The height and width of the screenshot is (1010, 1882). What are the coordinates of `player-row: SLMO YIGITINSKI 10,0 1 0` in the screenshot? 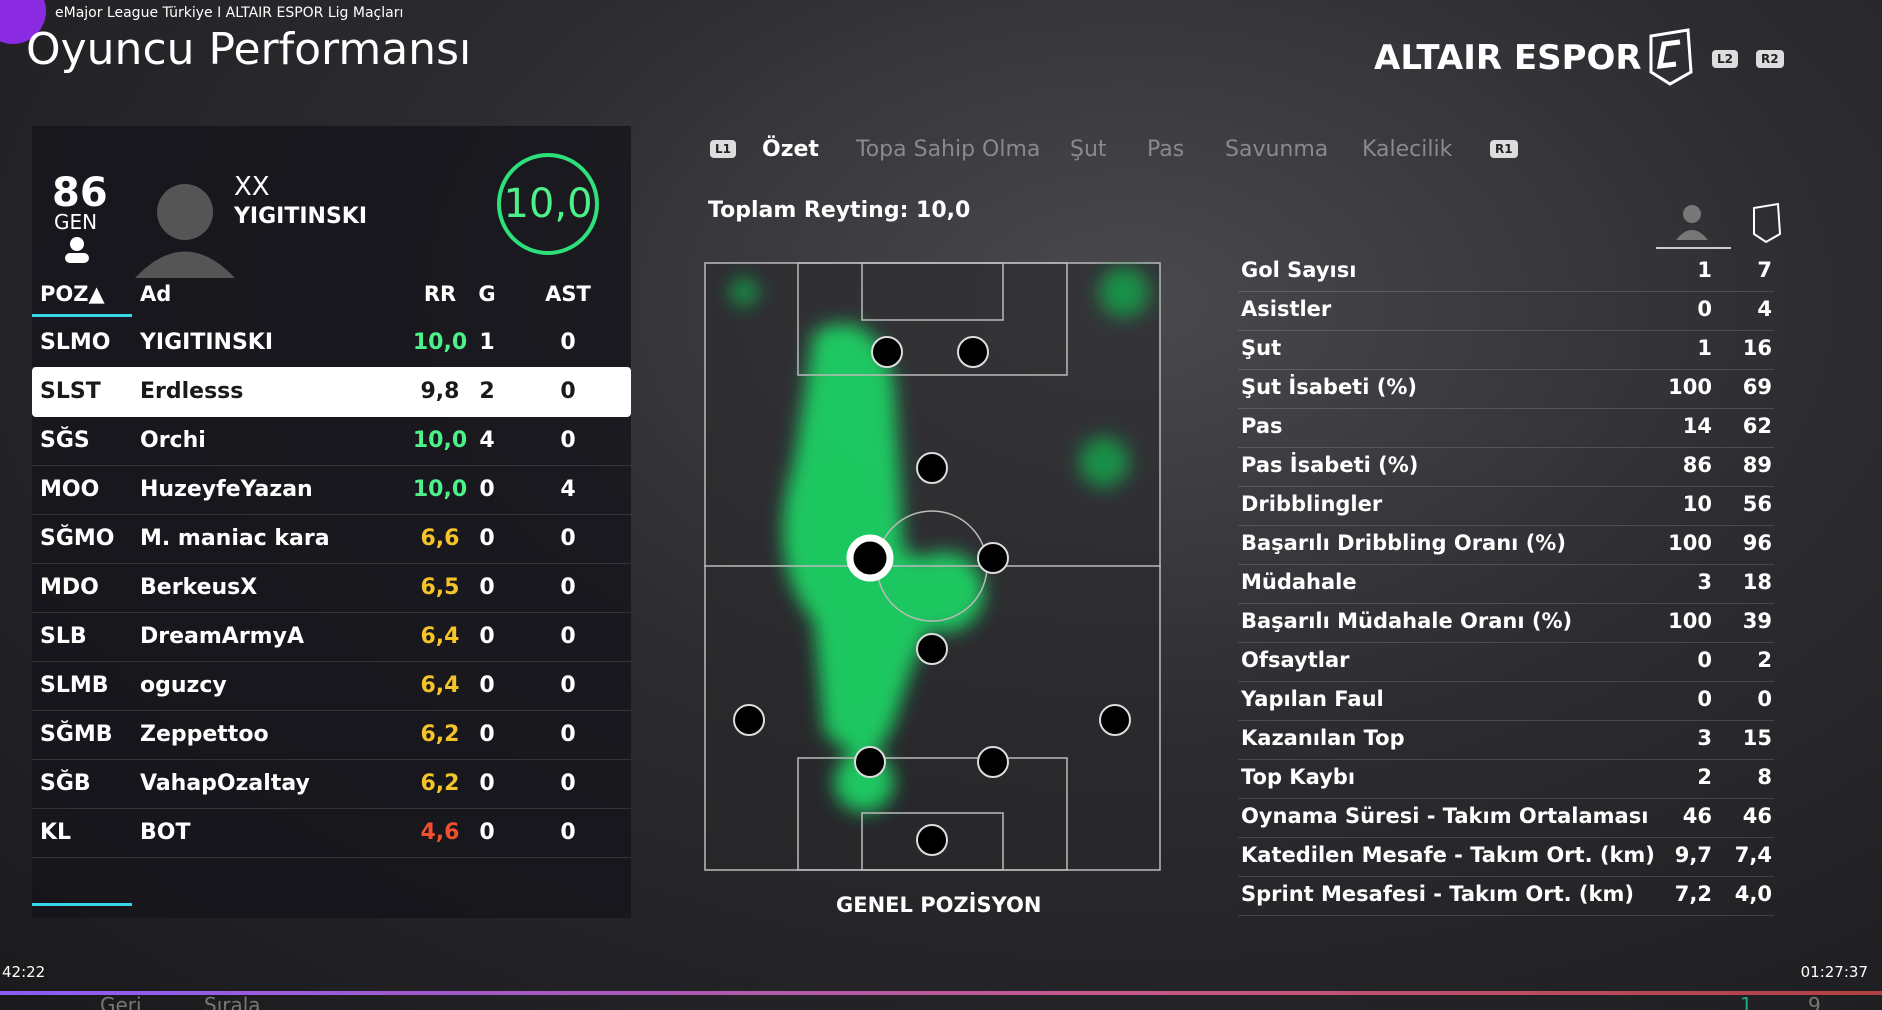 It's located at (331, 343).